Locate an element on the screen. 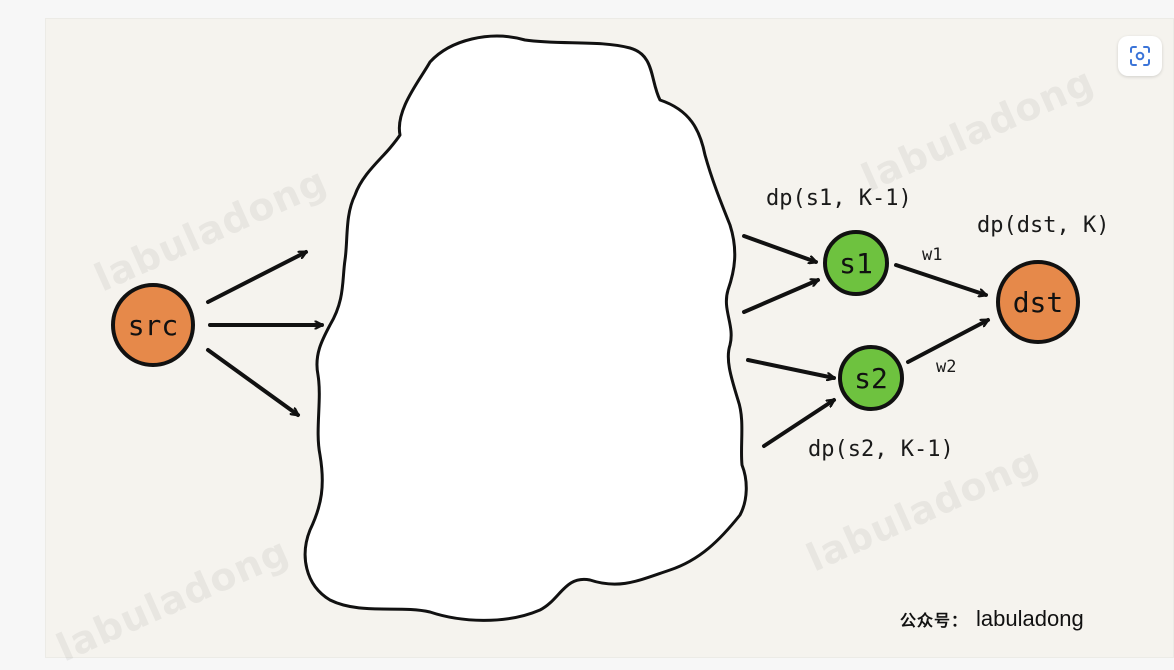  weight-w2-label: w2 is located at coordinates (946, 367).